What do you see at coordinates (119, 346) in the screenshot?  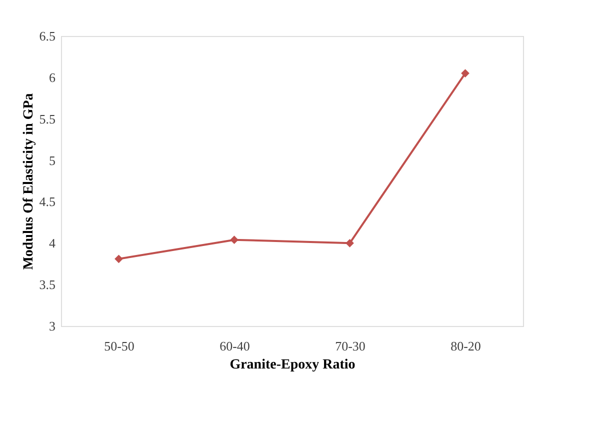 I see `x-tick-label: 50-50` at bounding box center [119, 346].